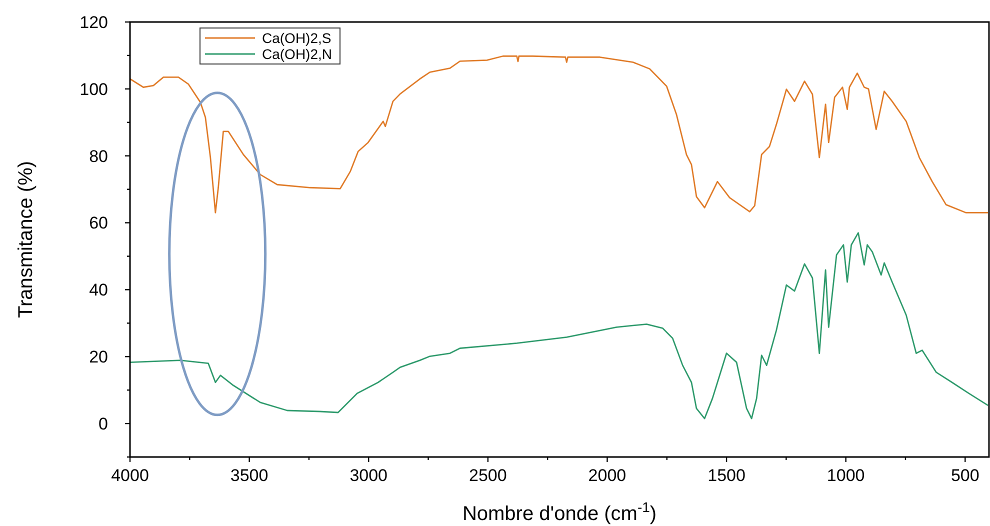 The width and height of the screenshot is (990, 526). What do you see at coordinates (559, 512) in the screenshot?
I see `x-axis-title: Nombre d'onde (cm$^{-1}$)` at bounding box center [559, 512].